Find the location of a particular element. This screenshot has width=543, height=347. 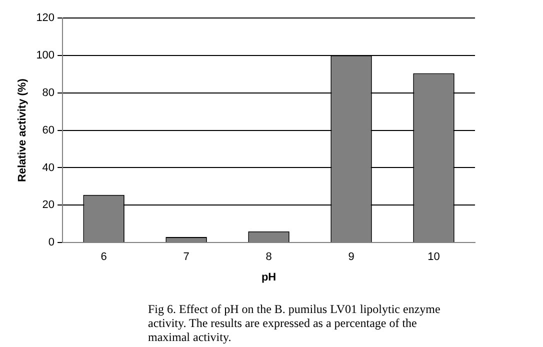

x-axis-title: pH is located at coordinates (268, 277).